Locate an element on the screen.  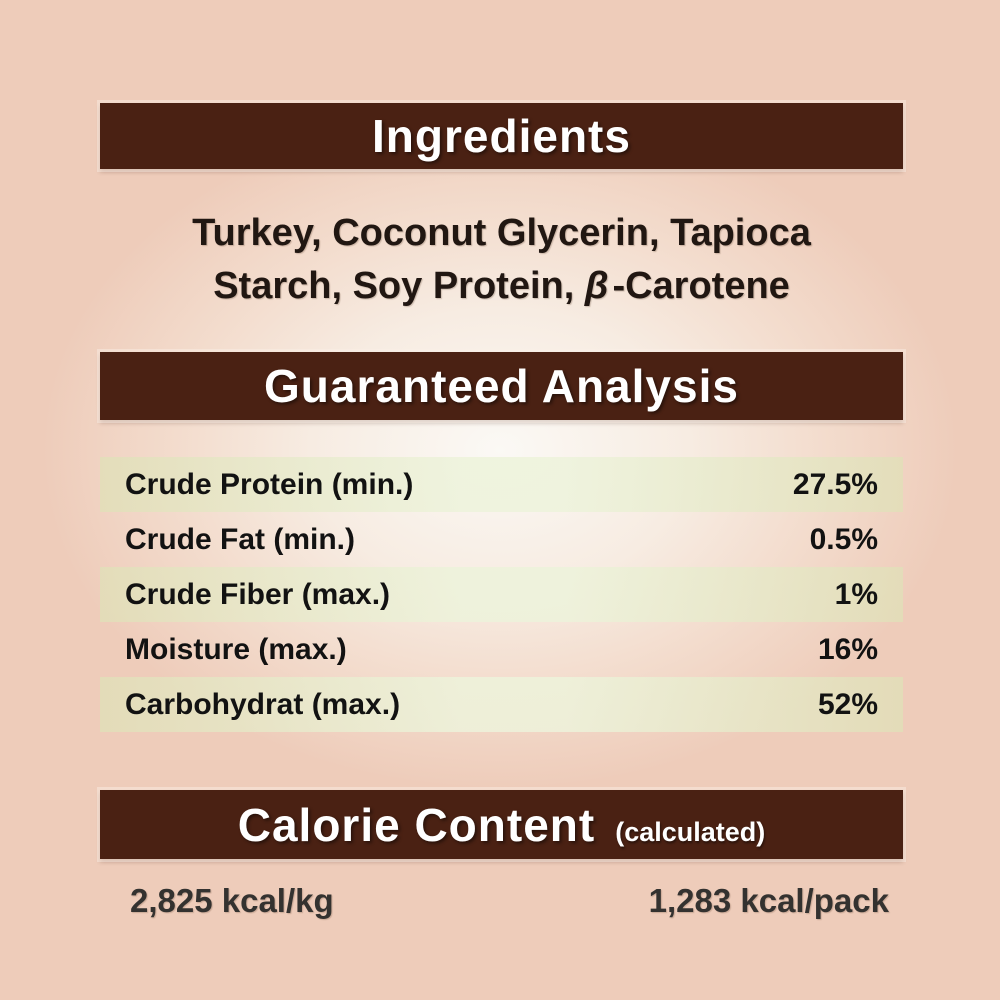
row-value: 16% is located at coordinates (847, 649).